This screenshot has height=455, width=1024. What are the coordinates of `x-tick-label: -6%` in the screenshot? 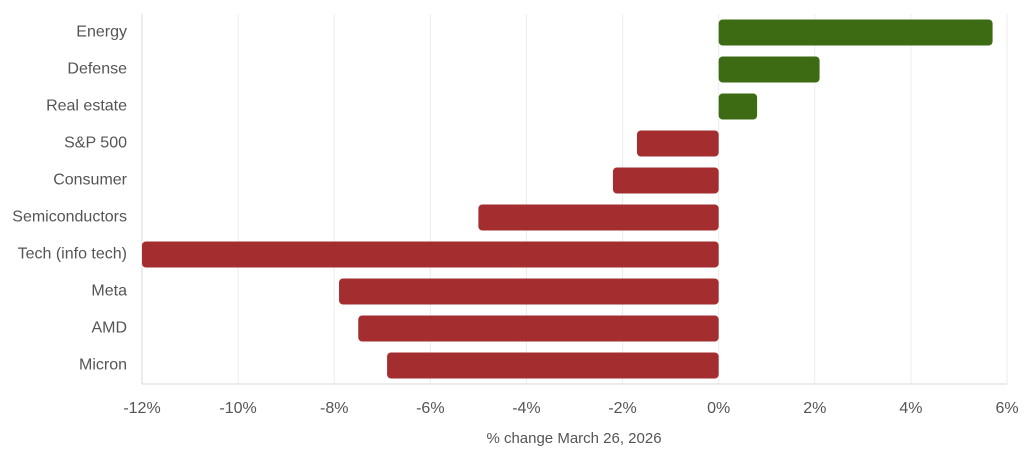 It's located at (430, 408).